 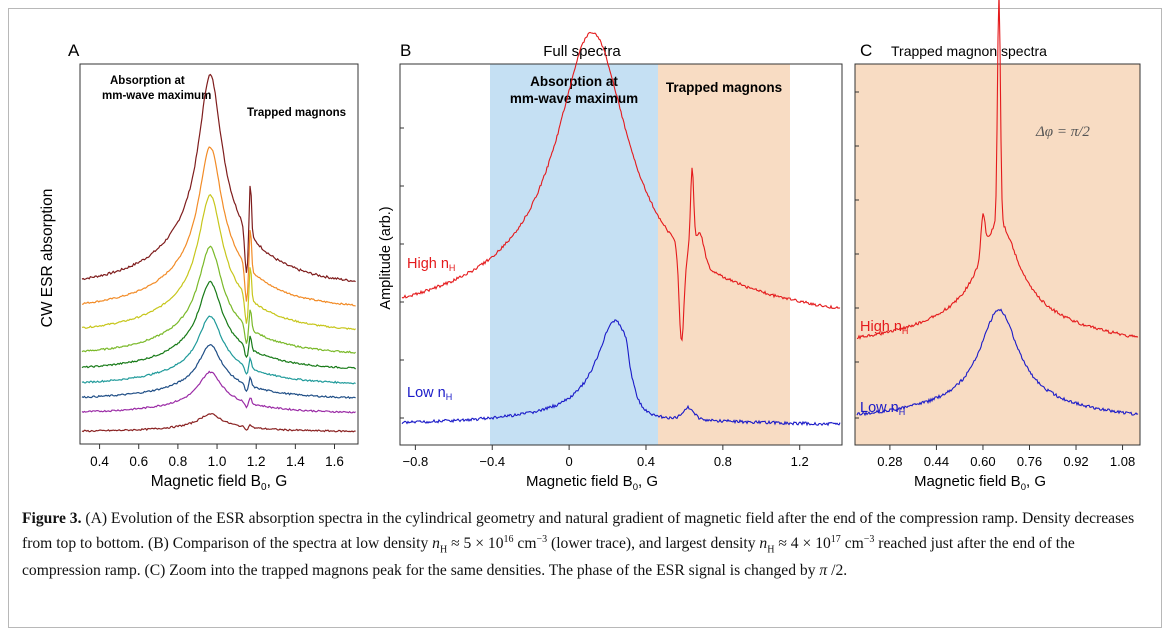 I want to click on panel-c-xlabel: Magnetic field B0, G, so click(x=980, y=483).